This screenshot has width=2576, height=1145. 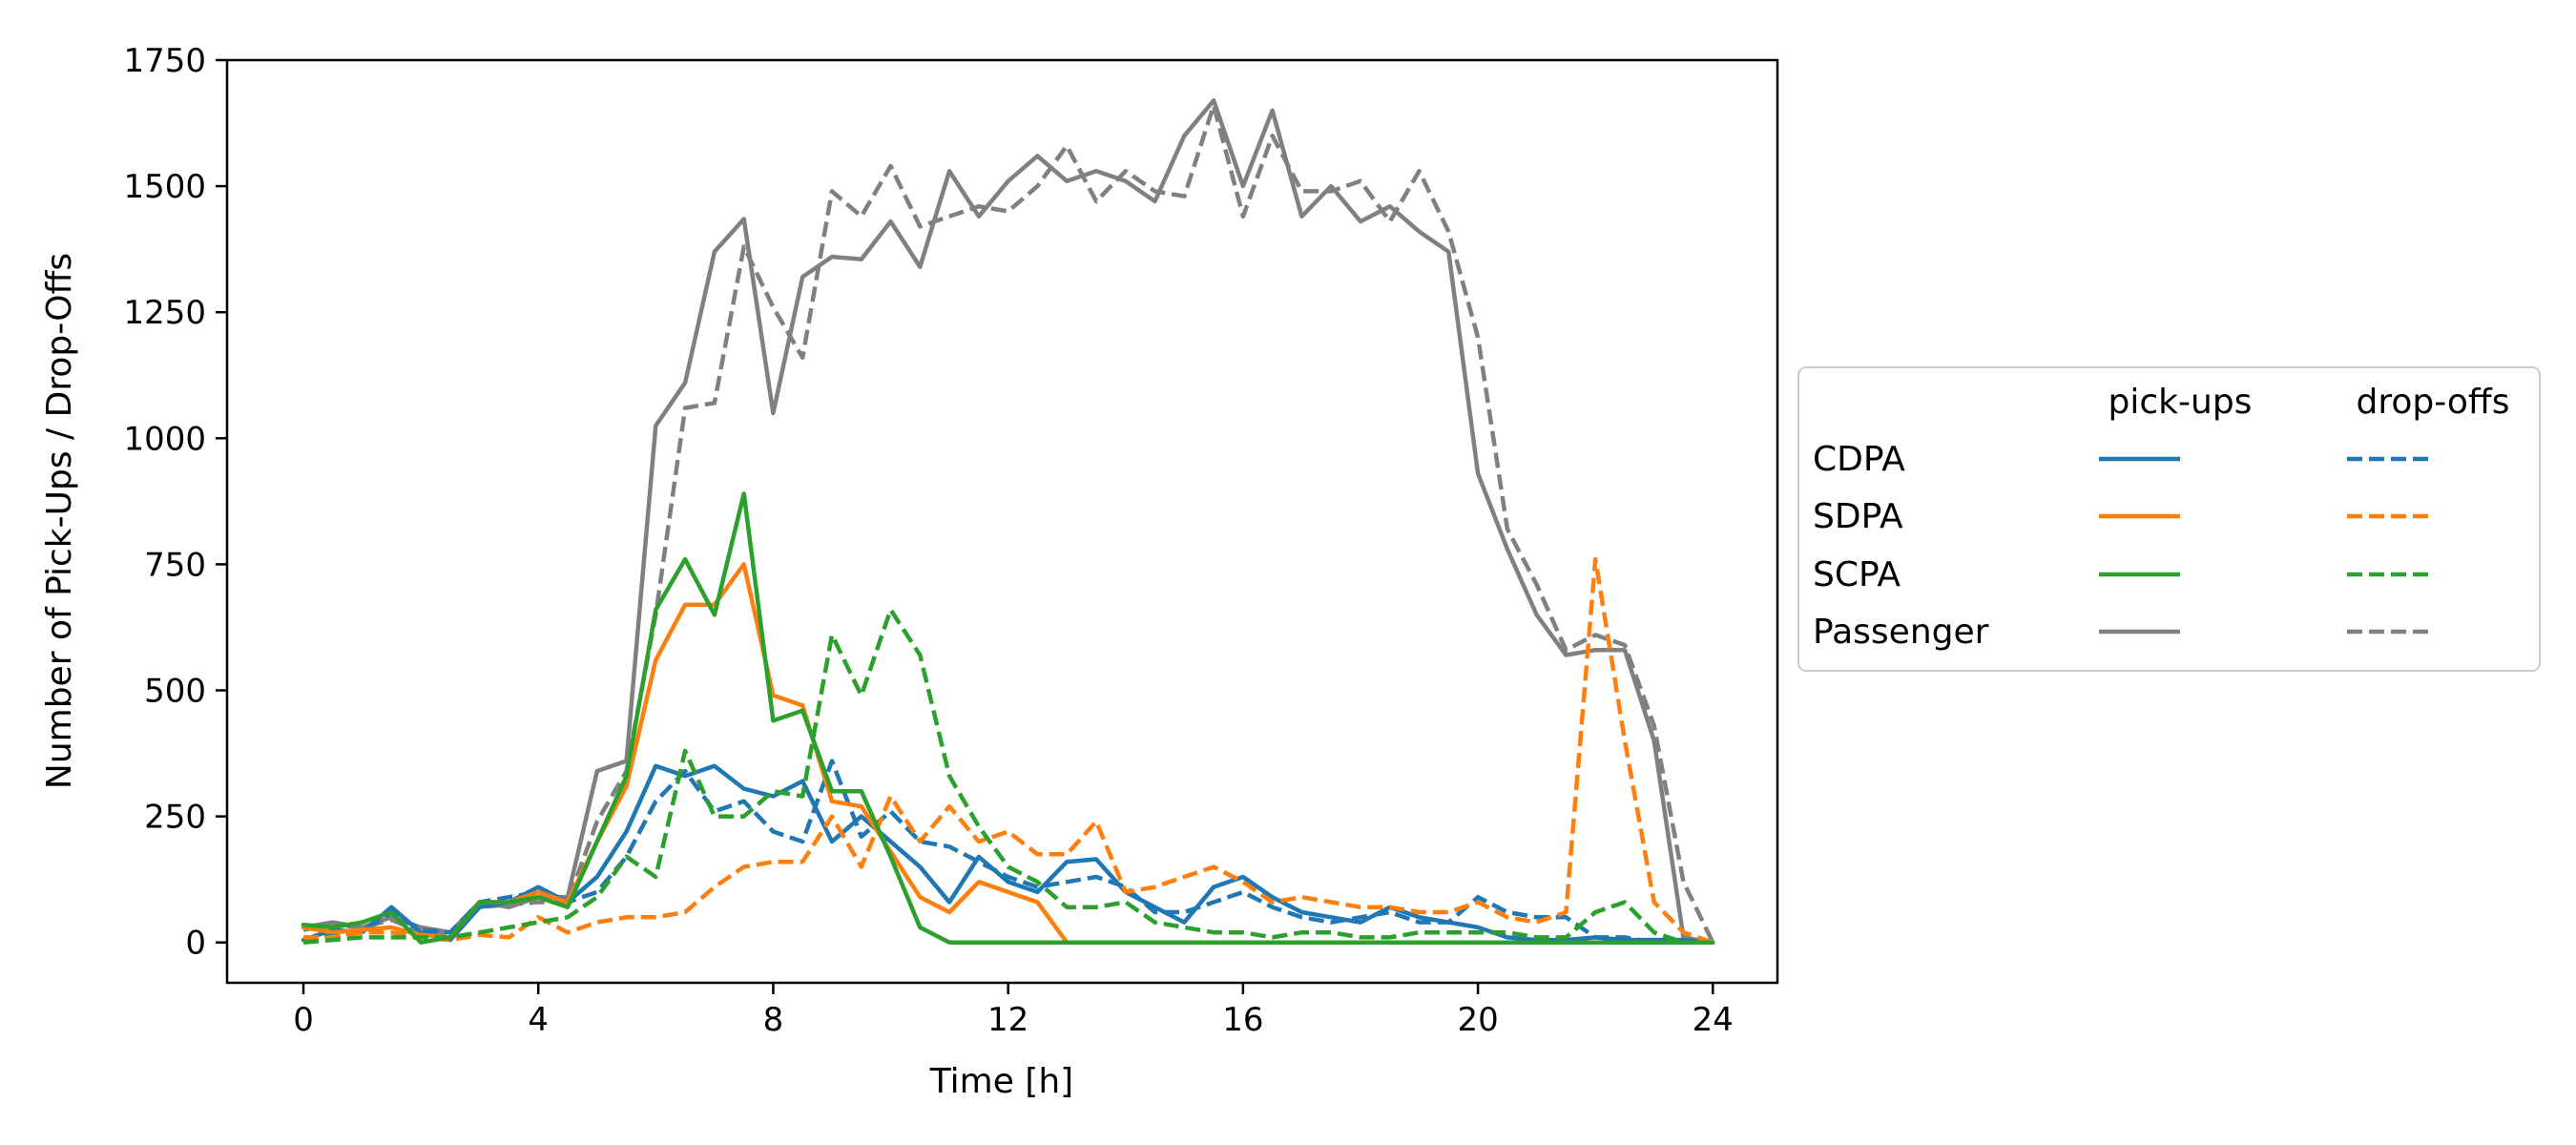 I want to click on series-cdpa-drop-offs, so click(x=1008, y=852).